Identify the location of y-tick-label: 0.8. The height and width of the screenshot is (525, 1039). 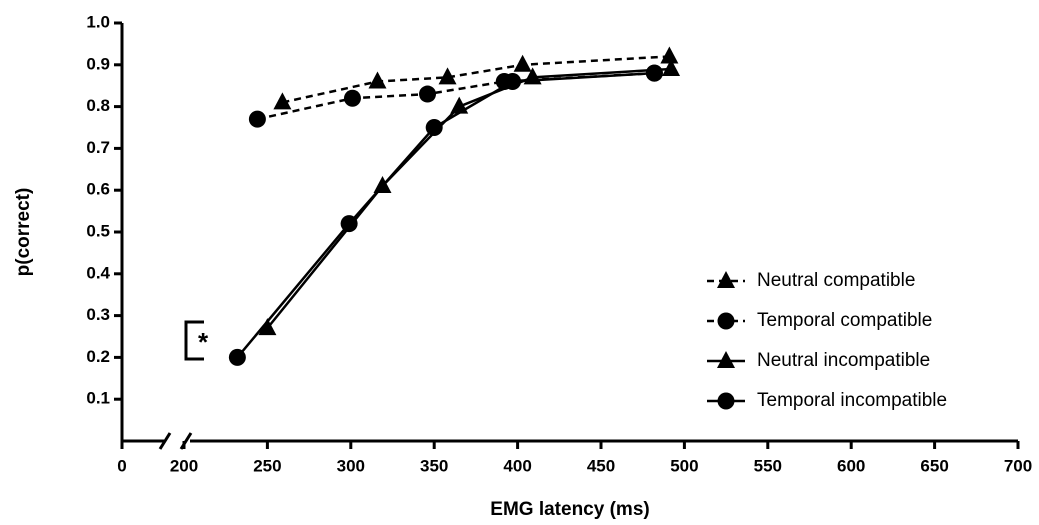
(98, 105).